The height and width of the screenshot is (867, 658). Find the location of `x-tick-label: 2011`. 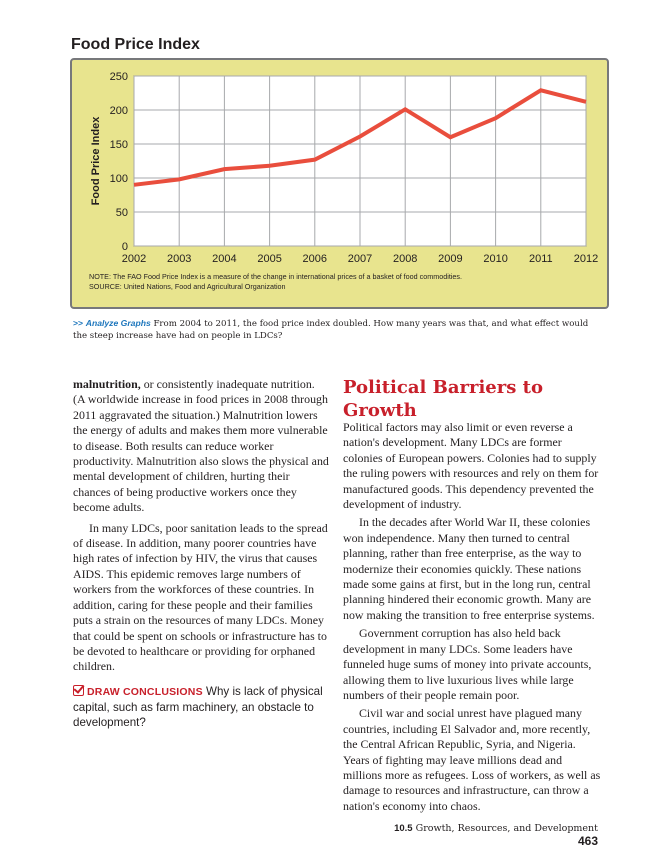

x-tick-label: 2011 is located at coordinates (541, 259).